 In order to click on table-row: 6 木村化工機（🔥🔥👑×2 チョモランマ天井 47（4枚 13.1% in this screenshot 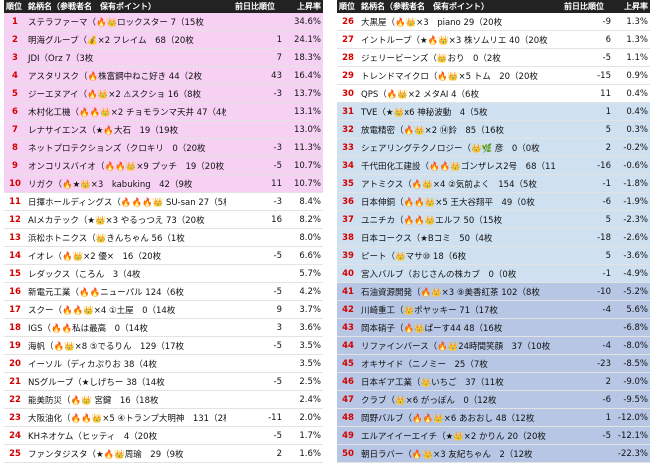, I will do `click(163, 111)`.